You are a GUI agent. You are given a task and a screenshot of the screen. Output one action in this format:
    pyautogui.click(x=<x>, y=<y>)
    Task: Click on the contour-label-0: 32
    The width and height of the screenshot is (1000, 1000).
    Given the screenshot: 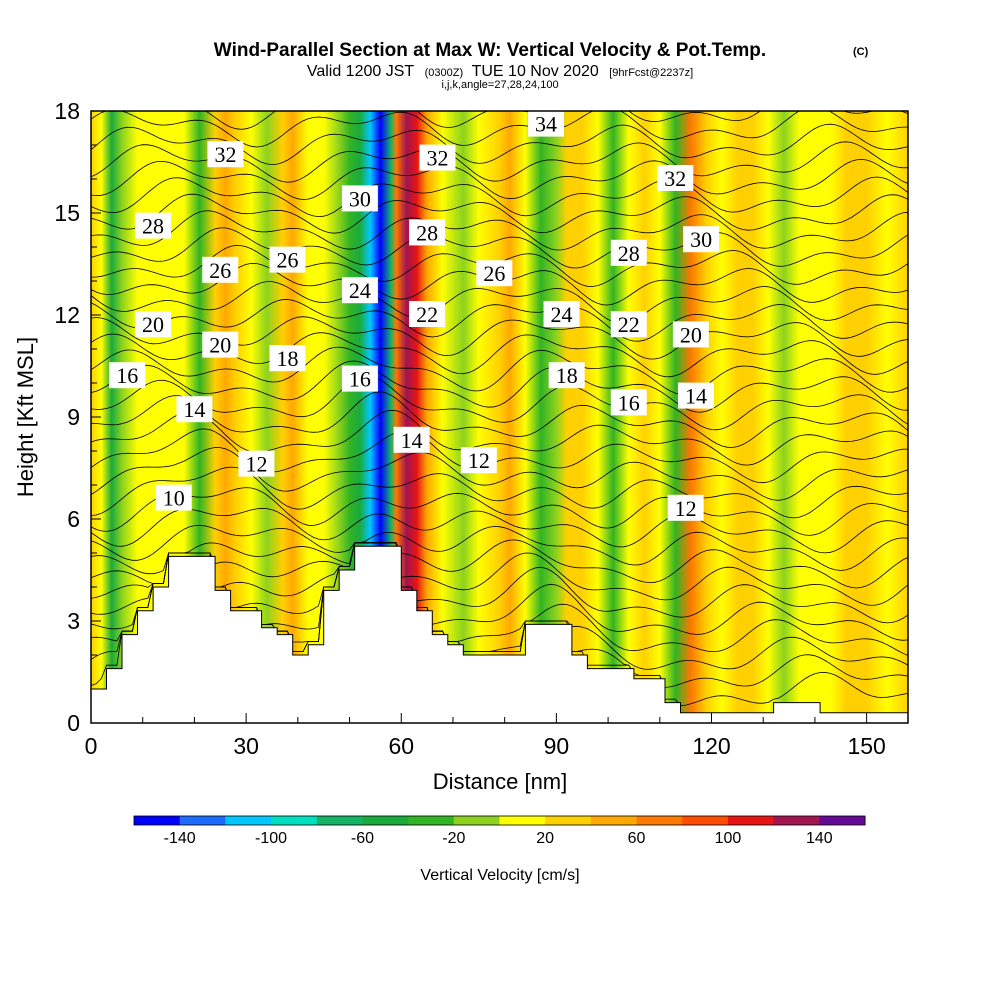 What is the action you would take?
    pyautogui.click(x=225, y=154)
    